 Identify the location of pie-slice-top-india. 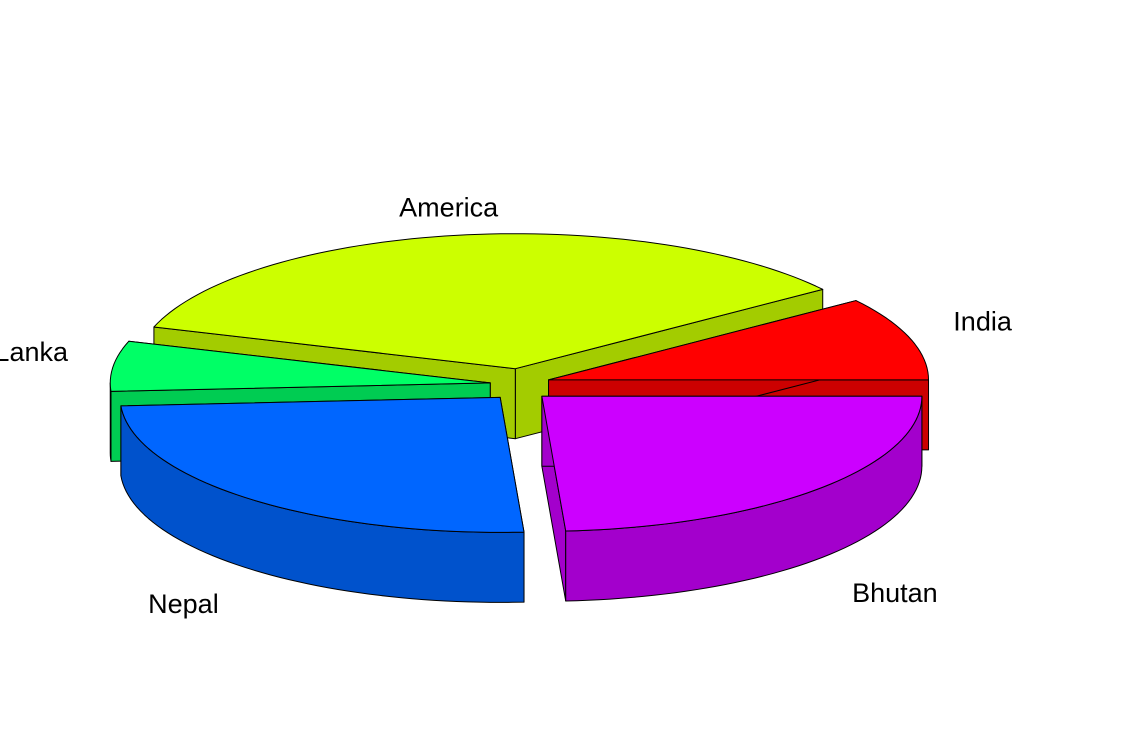
(739, 340).